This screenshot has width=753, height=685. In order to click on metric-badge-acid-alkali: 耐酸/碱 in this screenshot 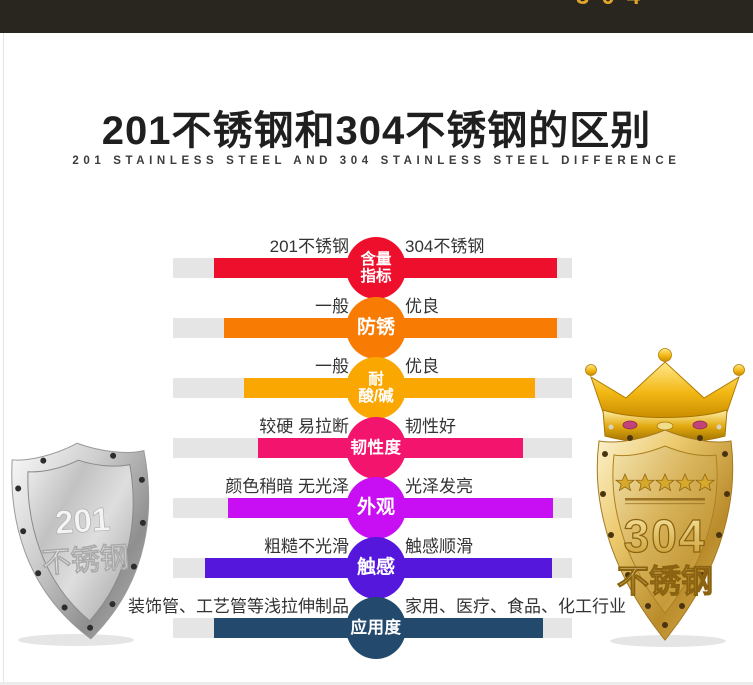, I will do `click(376, 388)`.